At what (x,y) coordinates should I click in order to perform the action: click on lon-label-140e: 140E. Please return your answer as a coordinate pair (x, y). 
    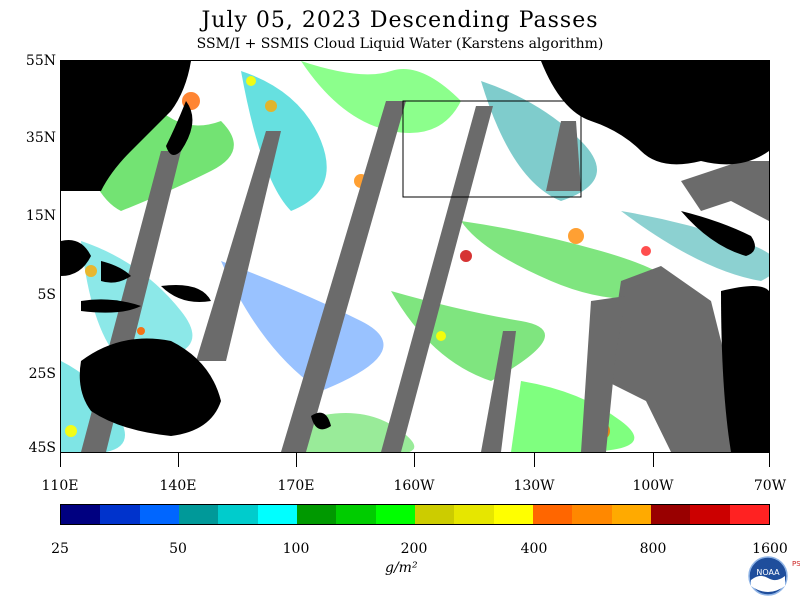
    Looking at the image, I should click on (178, 486).